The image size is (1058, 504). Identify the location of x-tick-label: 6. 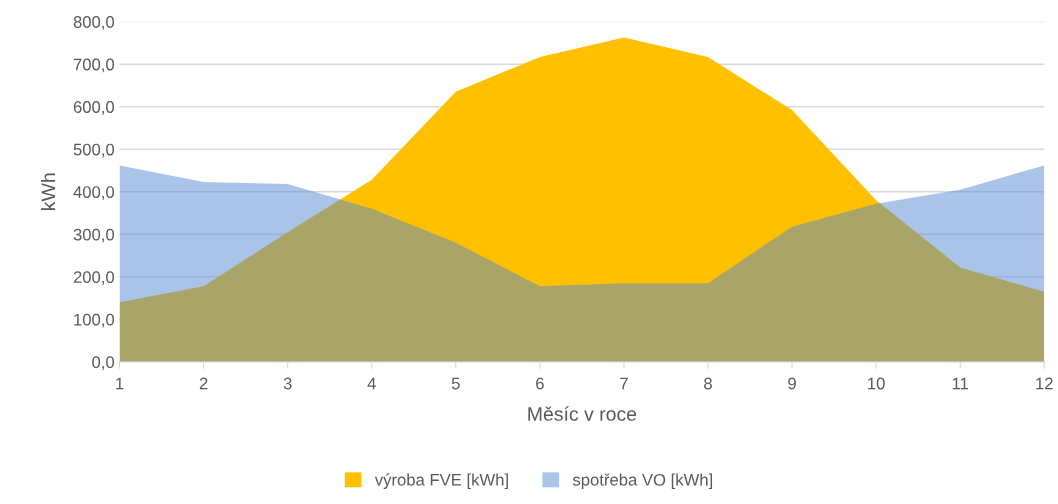
(540, 383).